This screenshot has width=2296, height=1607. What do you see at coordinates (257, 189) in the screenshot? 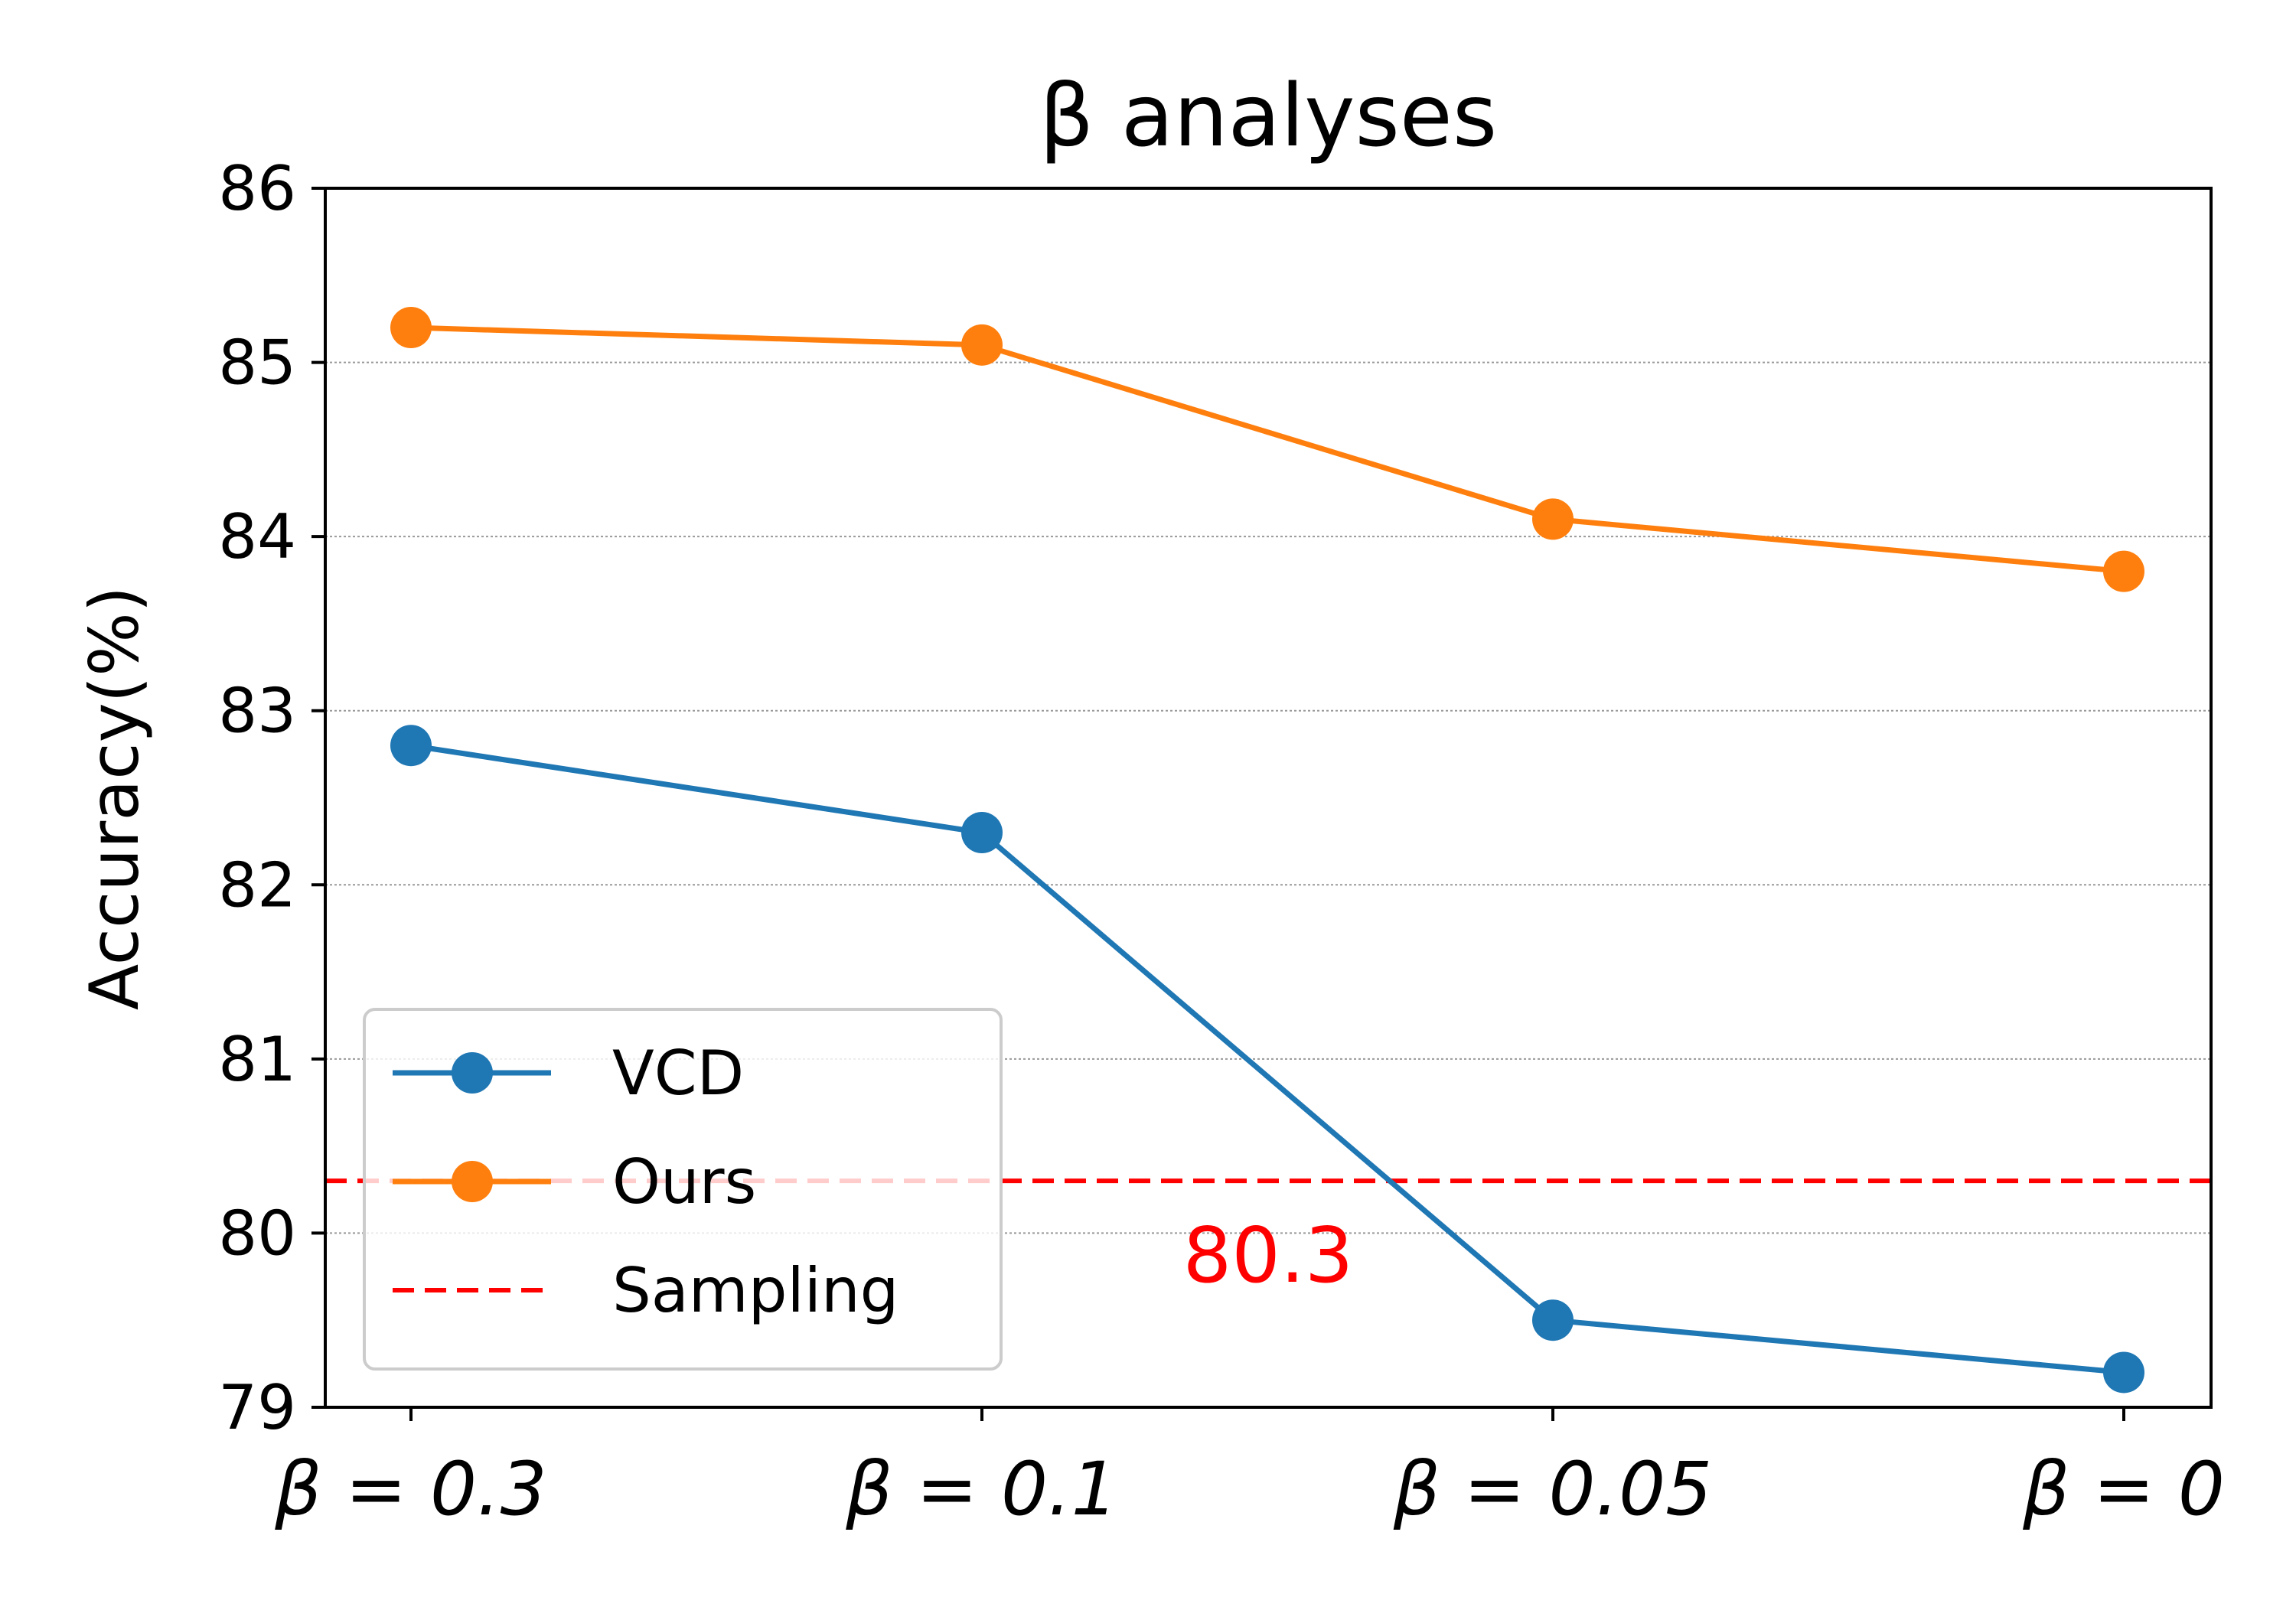
I see `y-tick-label-7: 86` at bounding box center [257, 189].